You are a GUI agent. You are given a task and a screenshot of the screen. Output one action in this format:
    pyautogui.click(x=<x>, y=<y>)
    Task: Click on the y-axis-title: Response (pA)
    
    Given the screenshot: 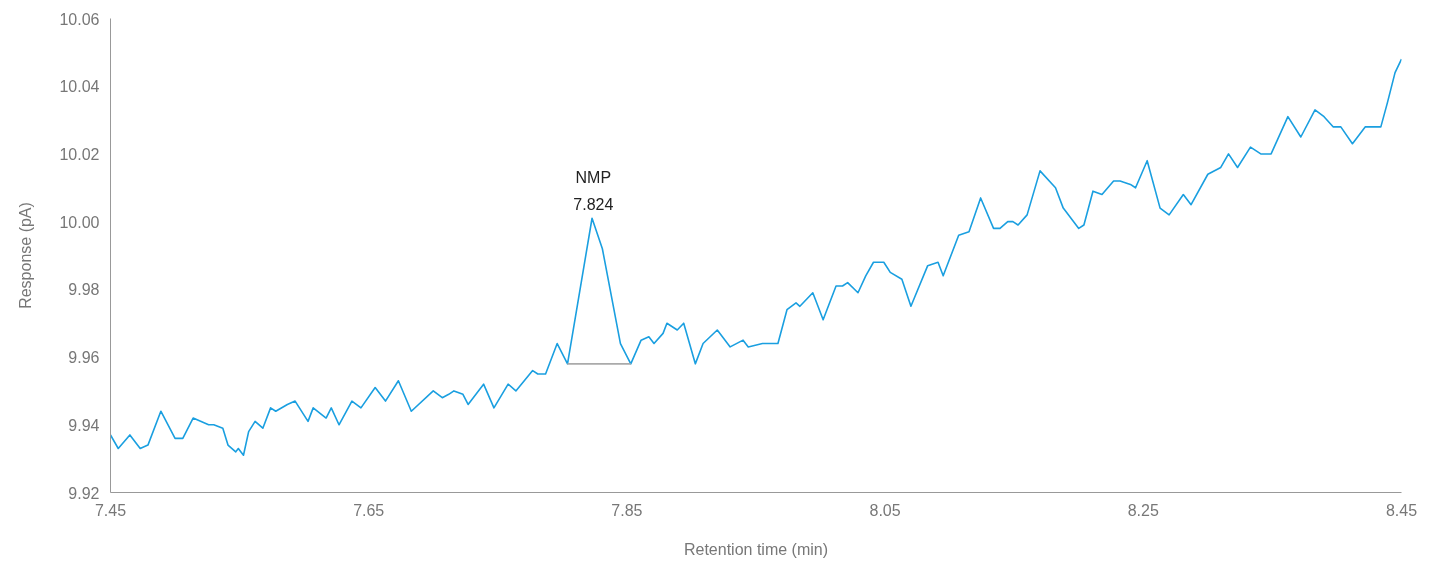 What is the action you would take?
    pyautogui.click(x=26, y=255)
    